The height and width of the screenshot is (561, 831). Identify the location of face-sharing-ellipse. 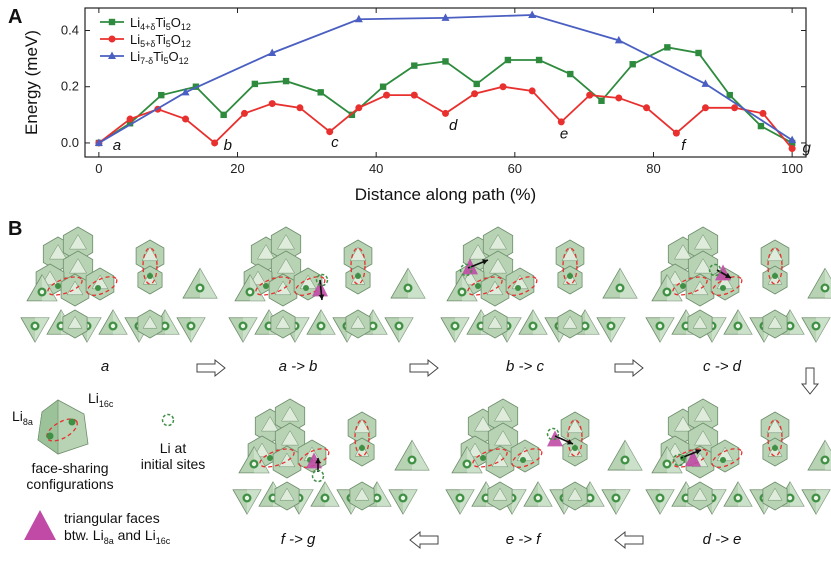
(362, 438).